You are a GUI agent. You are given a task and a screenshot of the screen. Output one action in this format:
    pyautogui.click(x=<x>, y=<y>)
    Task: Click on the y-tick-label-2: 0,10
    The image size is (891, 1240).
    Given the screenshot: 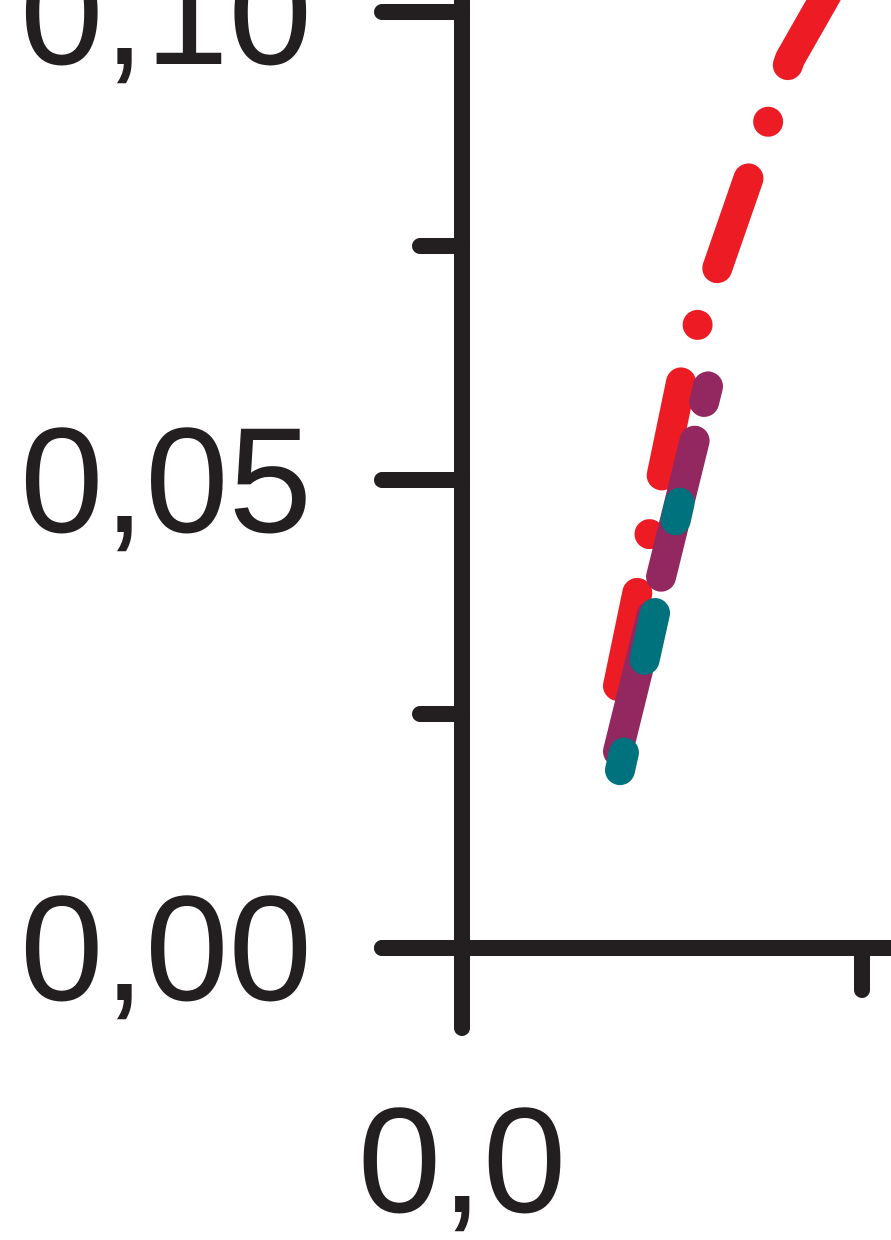 What is the action you would take?
    pyautogui.click(x=166, y=48)
    